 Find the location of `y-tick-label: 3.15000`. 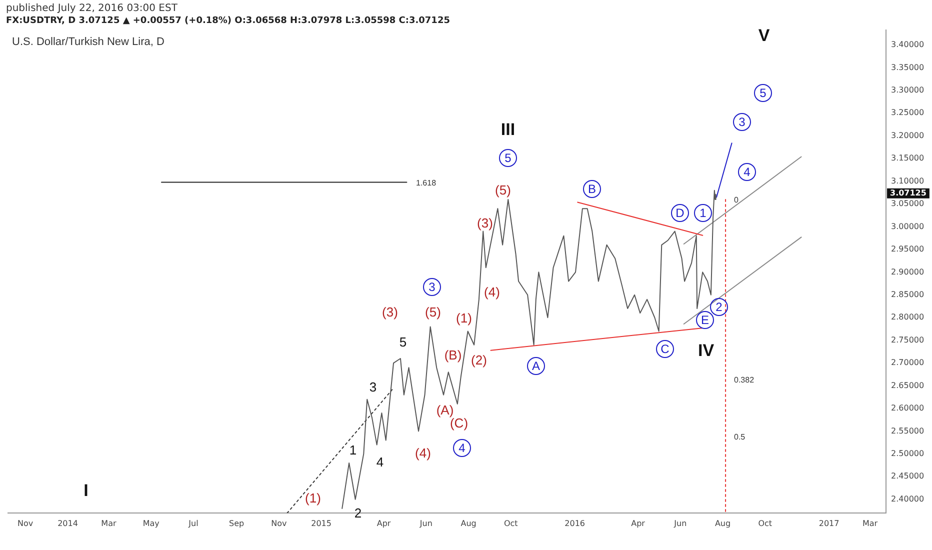

y-tick-label: 3.15000 is located at coordinates (907, 158).